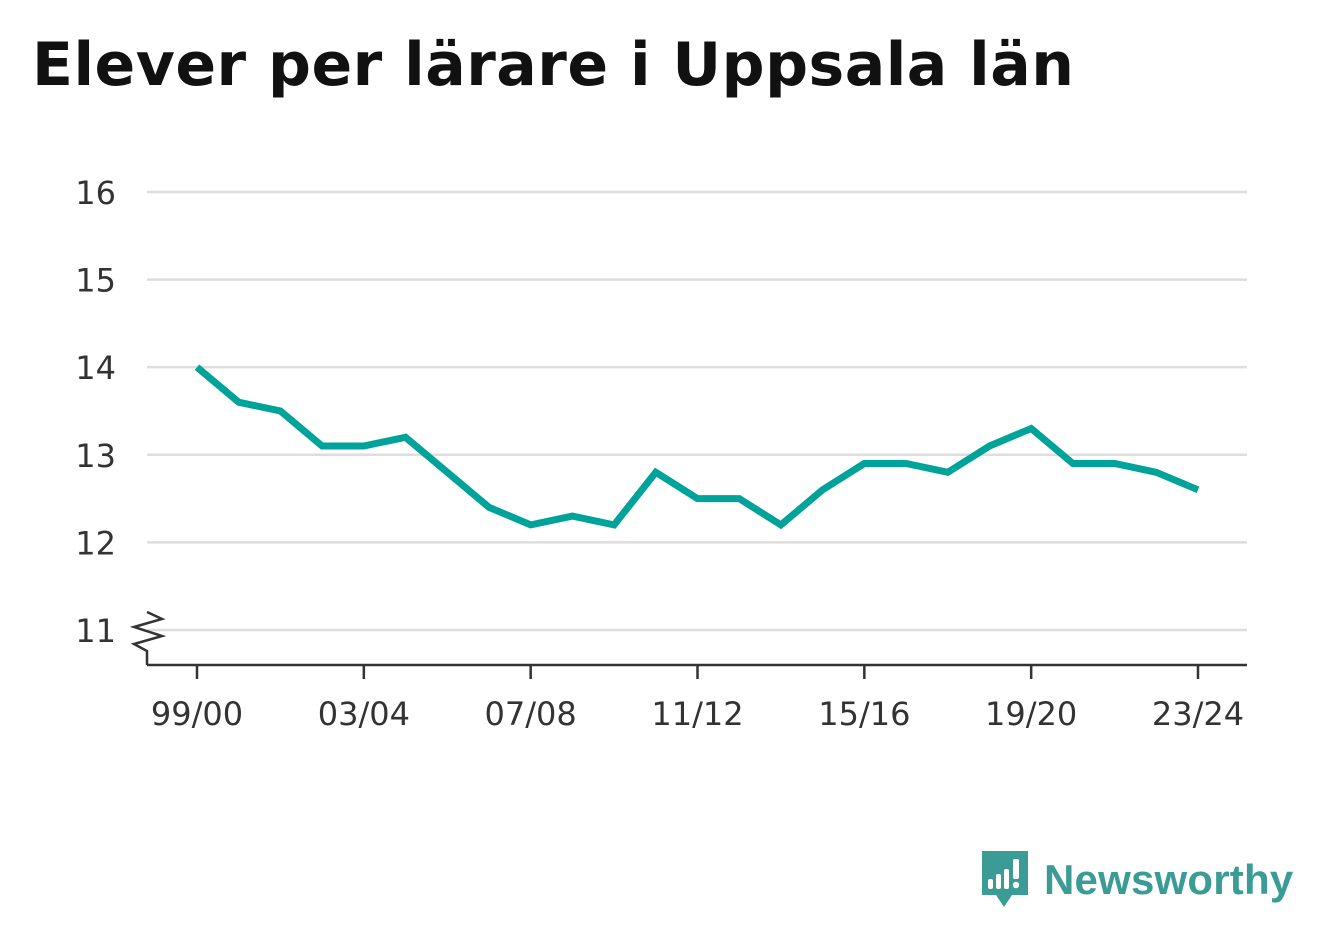 This screenshot has height=939, width=1322. What do you see at coordinates (531, 714) in the screenshot?
I see `x-tick-label: 07/08` at bounding box center [531, 714].